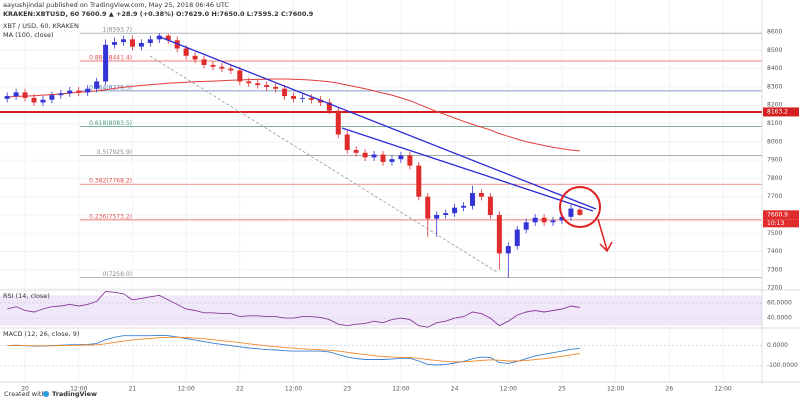 This screenshot has height=400, width=800. I want to click on y-tick-label: 7300, so click(774, 269).